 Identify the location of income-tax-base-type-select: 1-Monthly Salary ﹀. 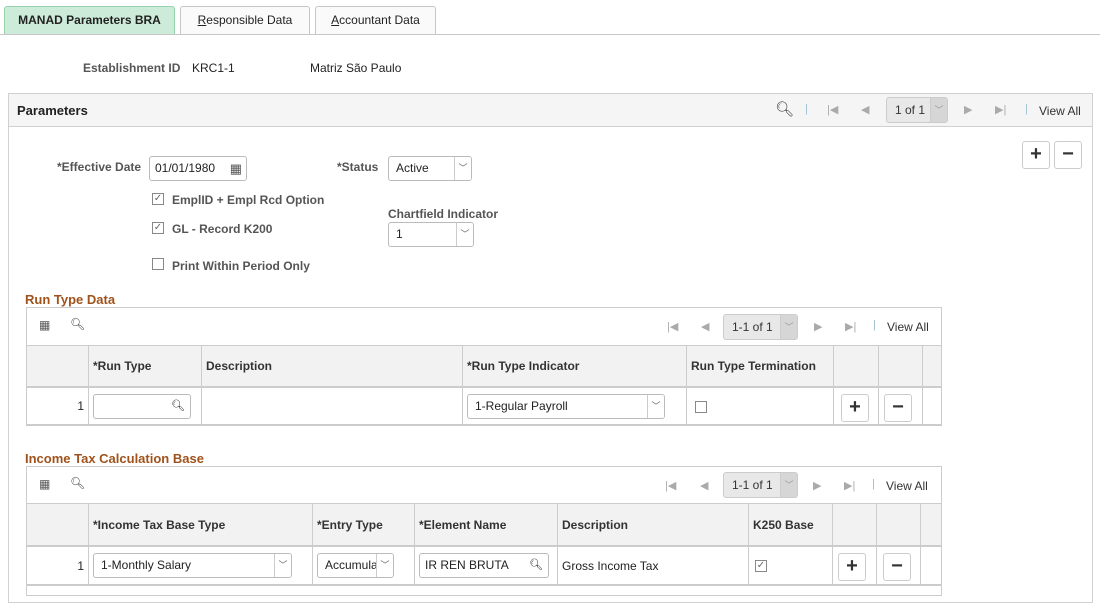
(192, 565).